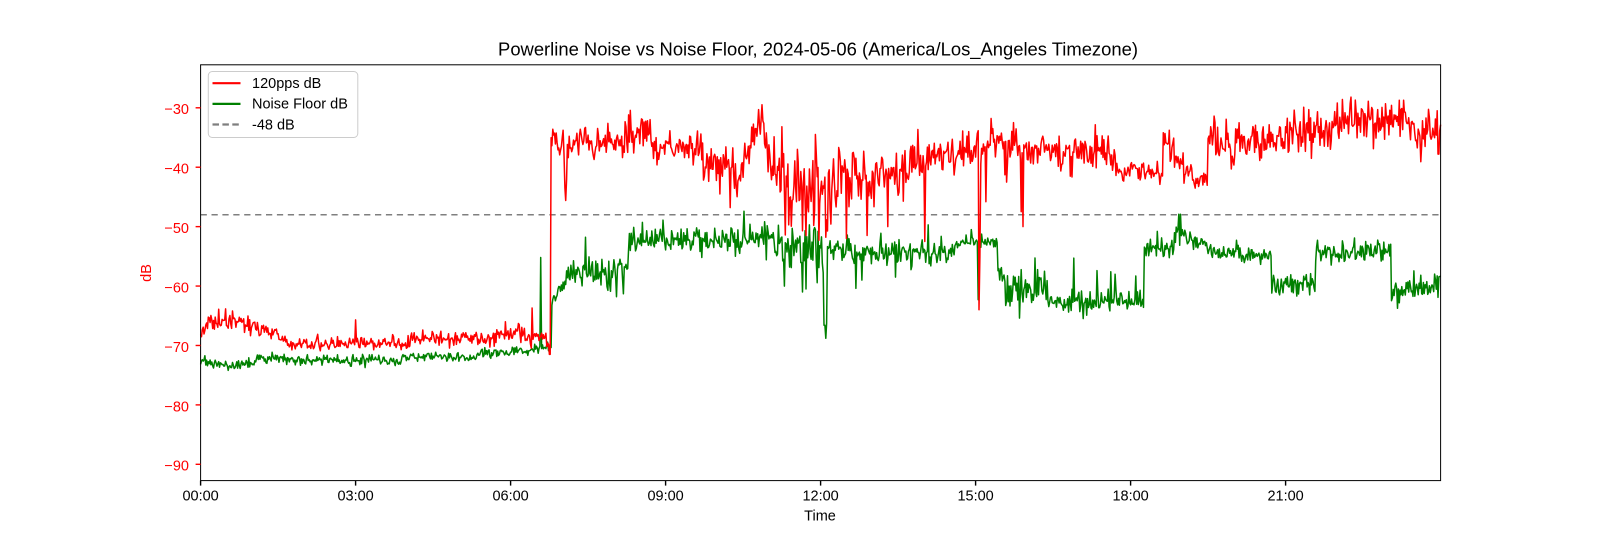 The width and height of the screenshot is (1600, 540). Describe the element at coordinates (176, 288) in the screenshot. I see `svg-text: −60` at that location.